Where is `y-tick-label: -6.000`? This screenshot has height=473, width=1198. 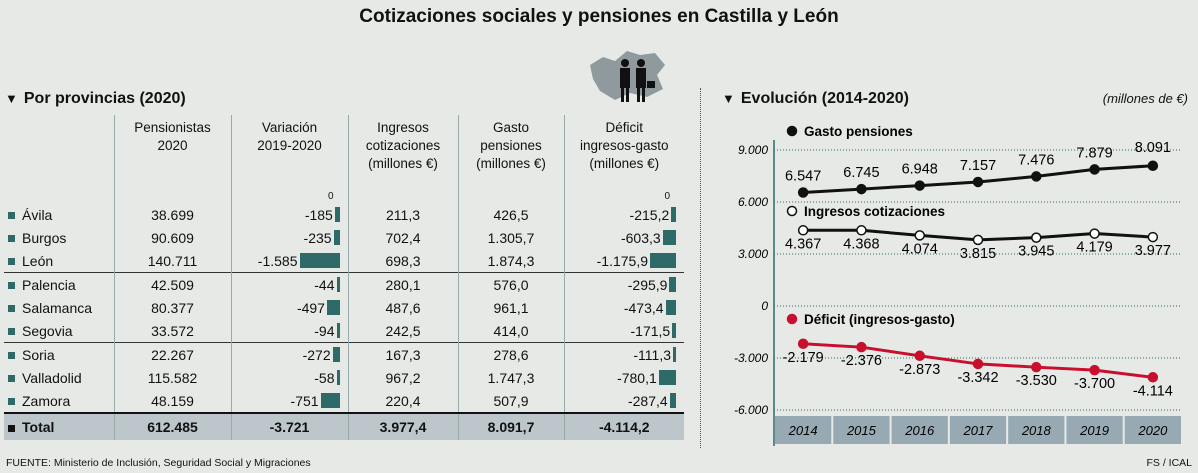
y-tick-label: -6.000 is located at coordinates (751, 410).